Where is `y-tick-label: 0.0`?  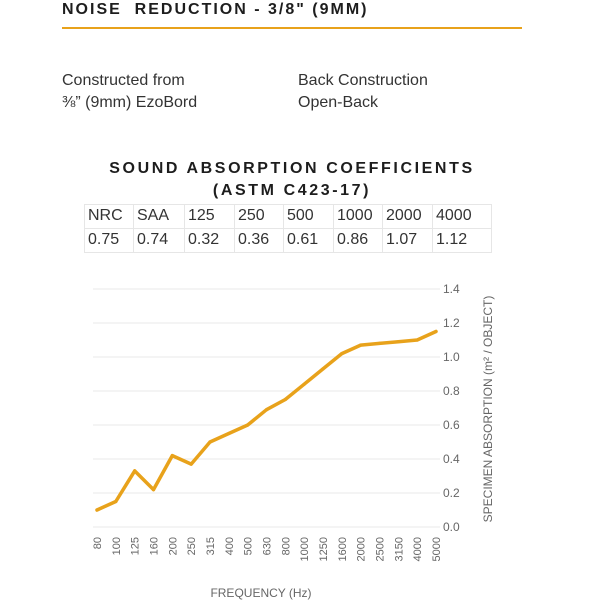 y-tick-label: 0.0 is located at coordinates (451, 527).